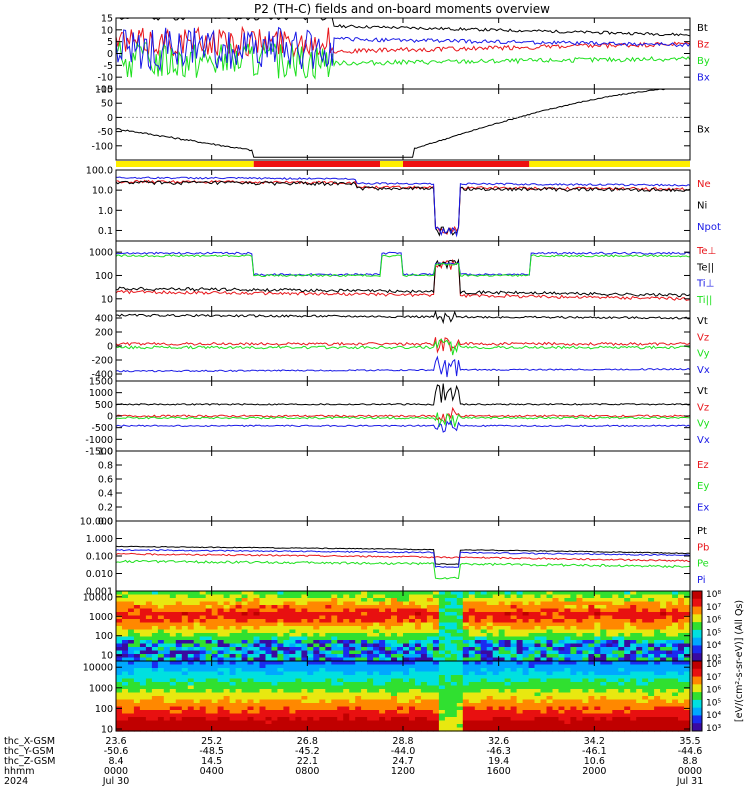  I want to click on x-tick-label: -44.0, so click(403, 751).